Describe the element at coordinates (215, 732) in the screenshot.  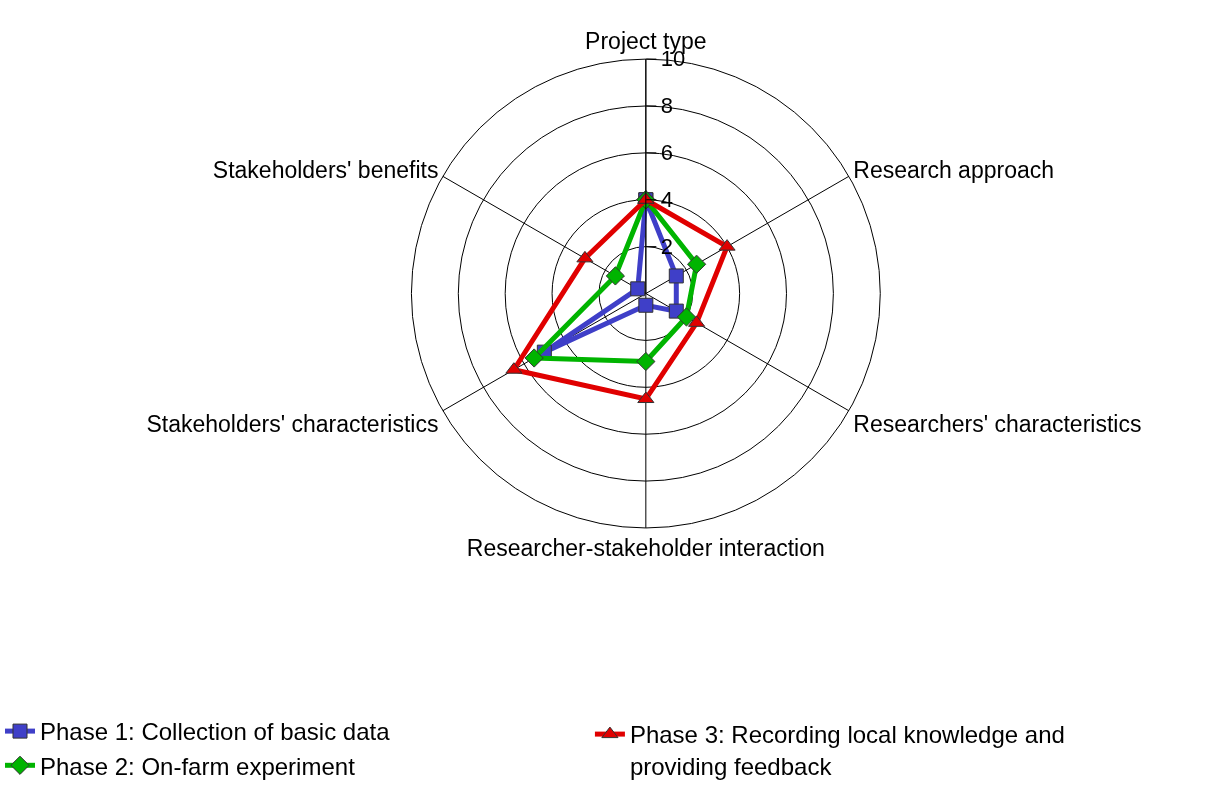
I see `legend-label: Phase 1: Collection of basic data` at that location.